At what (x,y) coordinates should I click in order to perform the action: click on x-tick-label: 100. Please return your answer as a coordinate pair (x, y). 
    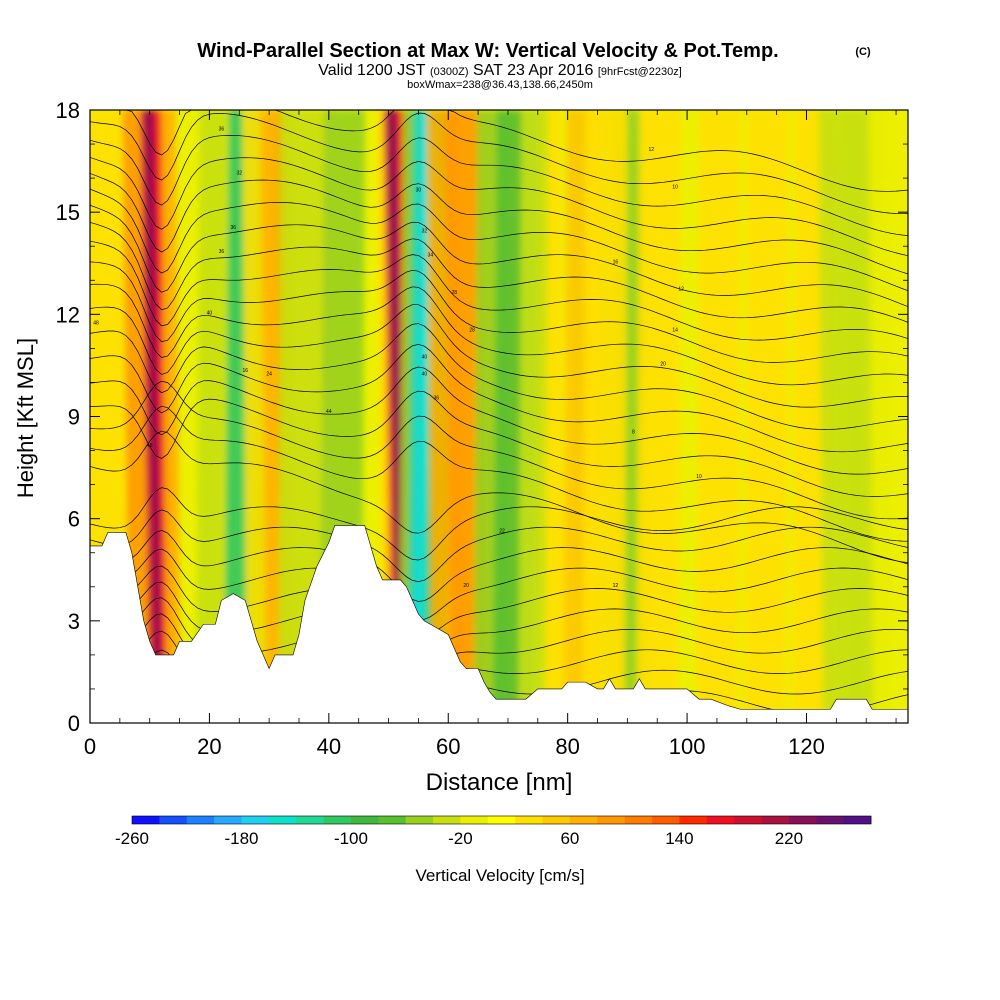
    Looking at the image, I should click on (687, 746).